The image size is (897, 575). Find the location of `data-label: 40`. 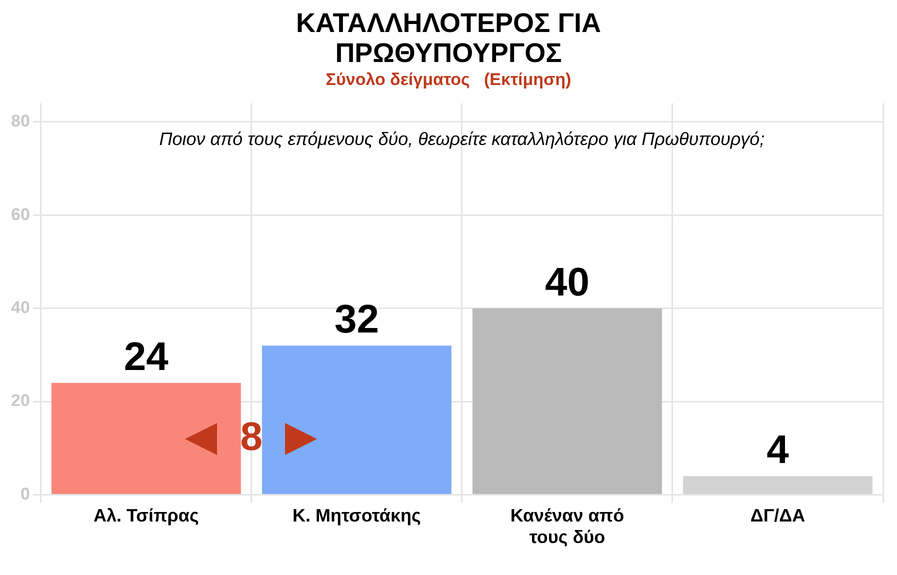

data-label: 40 is located at coordinates (567, 282).